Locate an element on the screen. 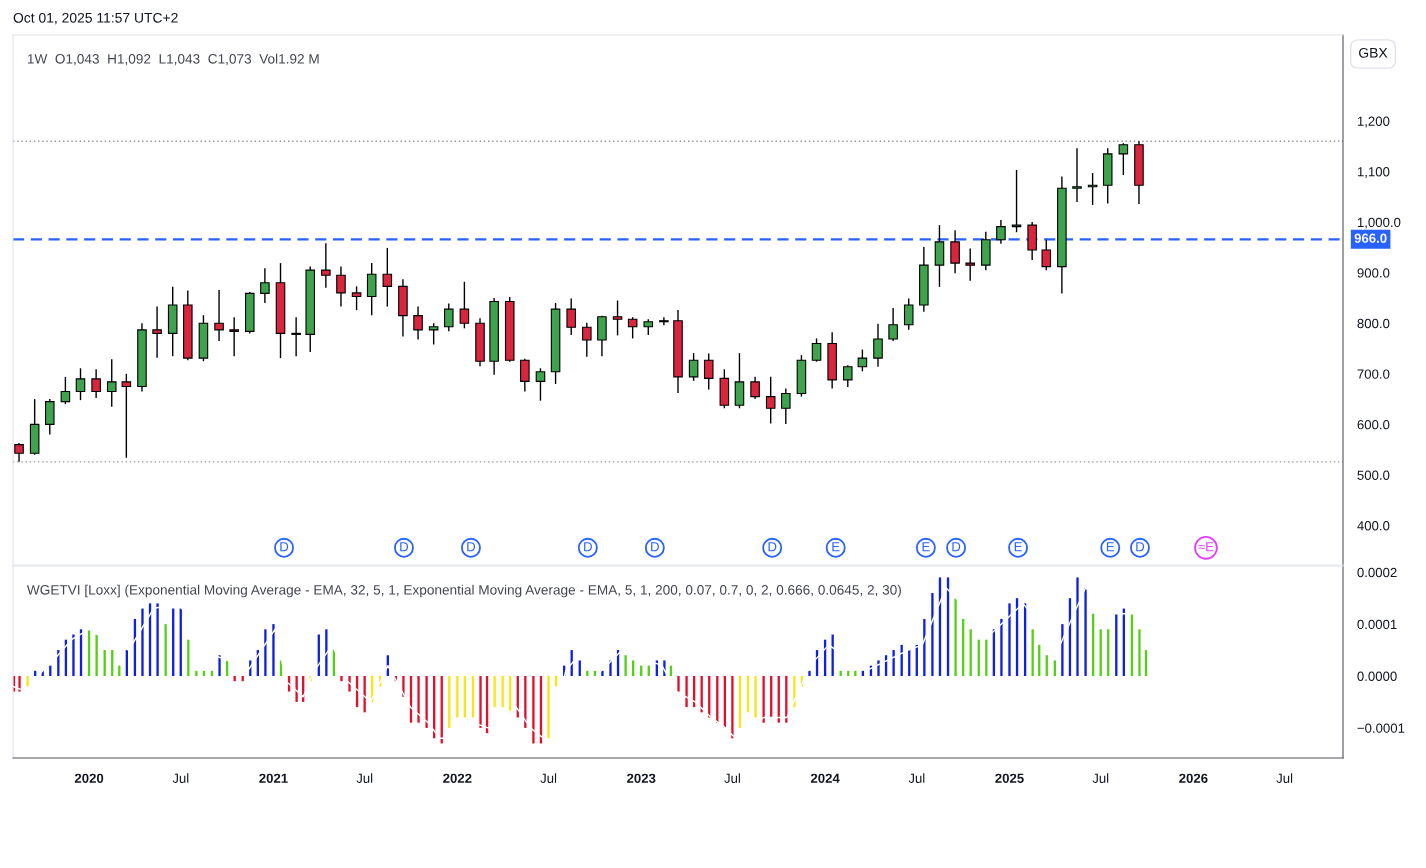 The width and height of the screenshot is (1426, 868). x-tick-label: 2020 is located at coordinates (89, 778).